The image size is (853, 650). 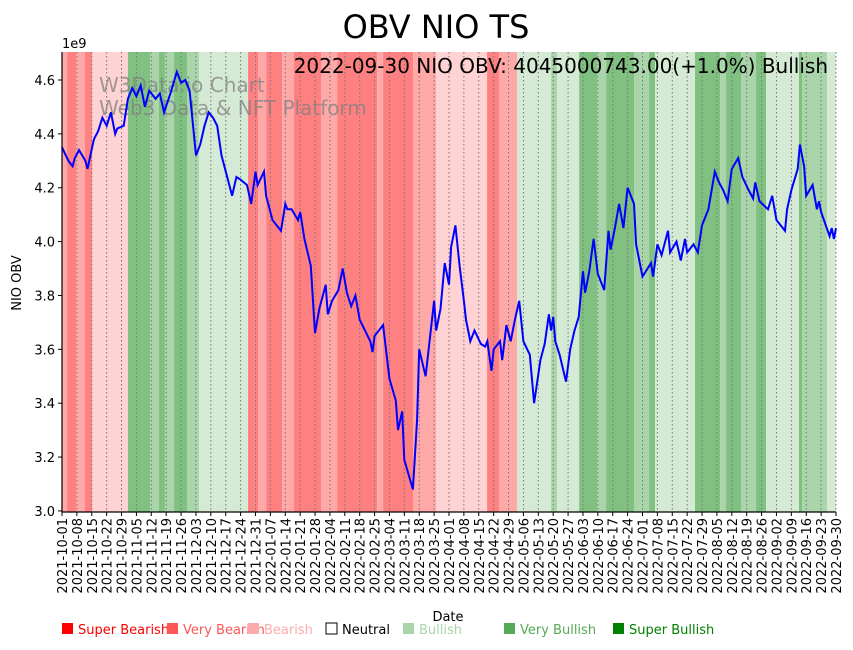 I want to click on x-tick-label: 2022-04-08, so click(x=465, y=556).